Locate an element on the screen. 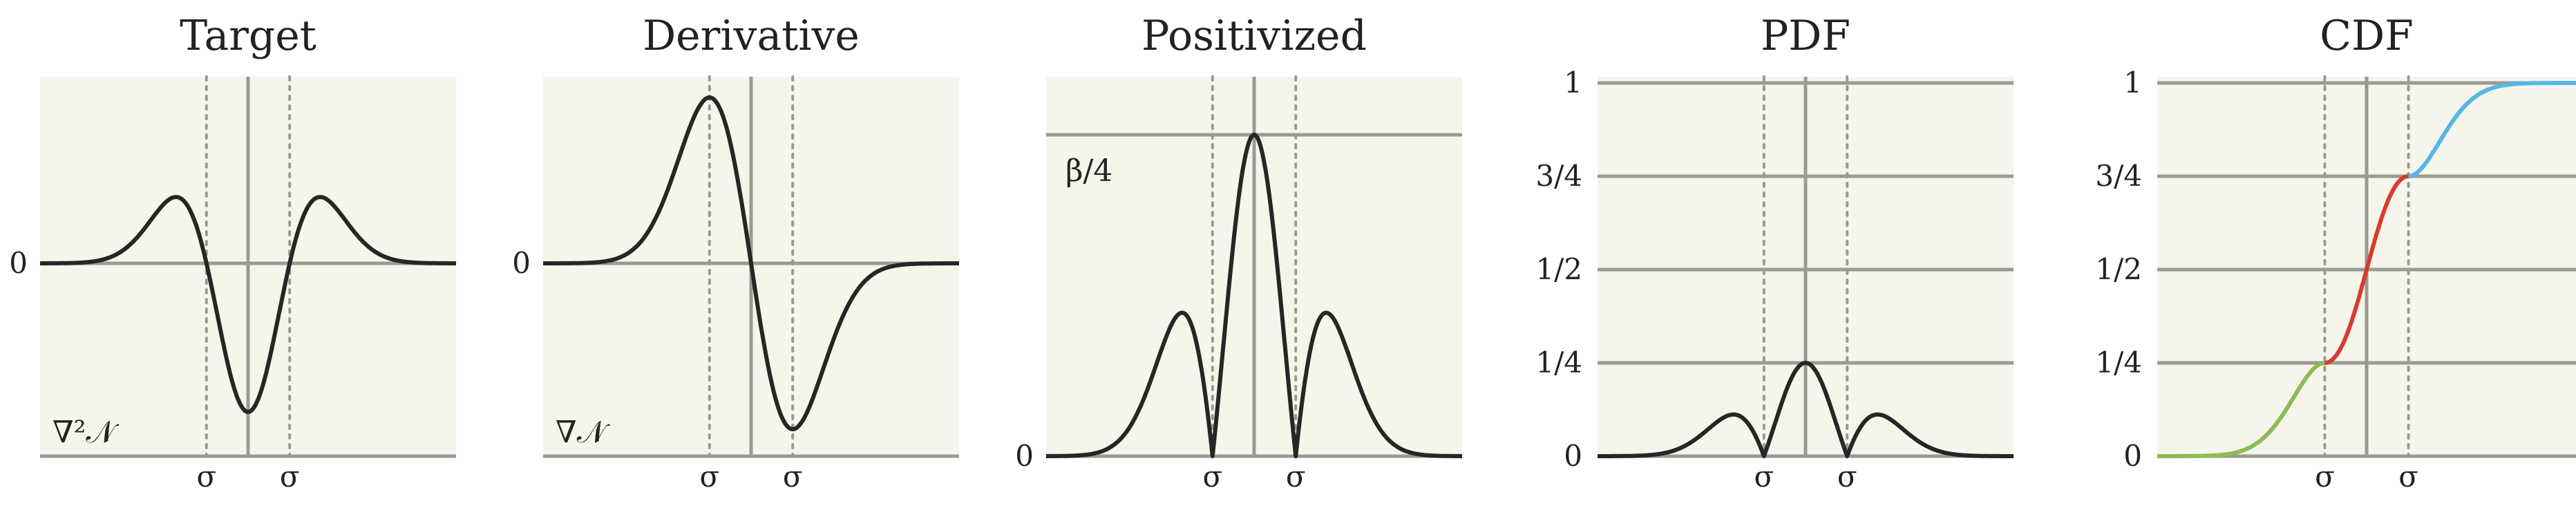 The width and height of the screenshot is (2576, 517). panel-annotation: ∇²𝒩 is located at coordinates (86, 433).